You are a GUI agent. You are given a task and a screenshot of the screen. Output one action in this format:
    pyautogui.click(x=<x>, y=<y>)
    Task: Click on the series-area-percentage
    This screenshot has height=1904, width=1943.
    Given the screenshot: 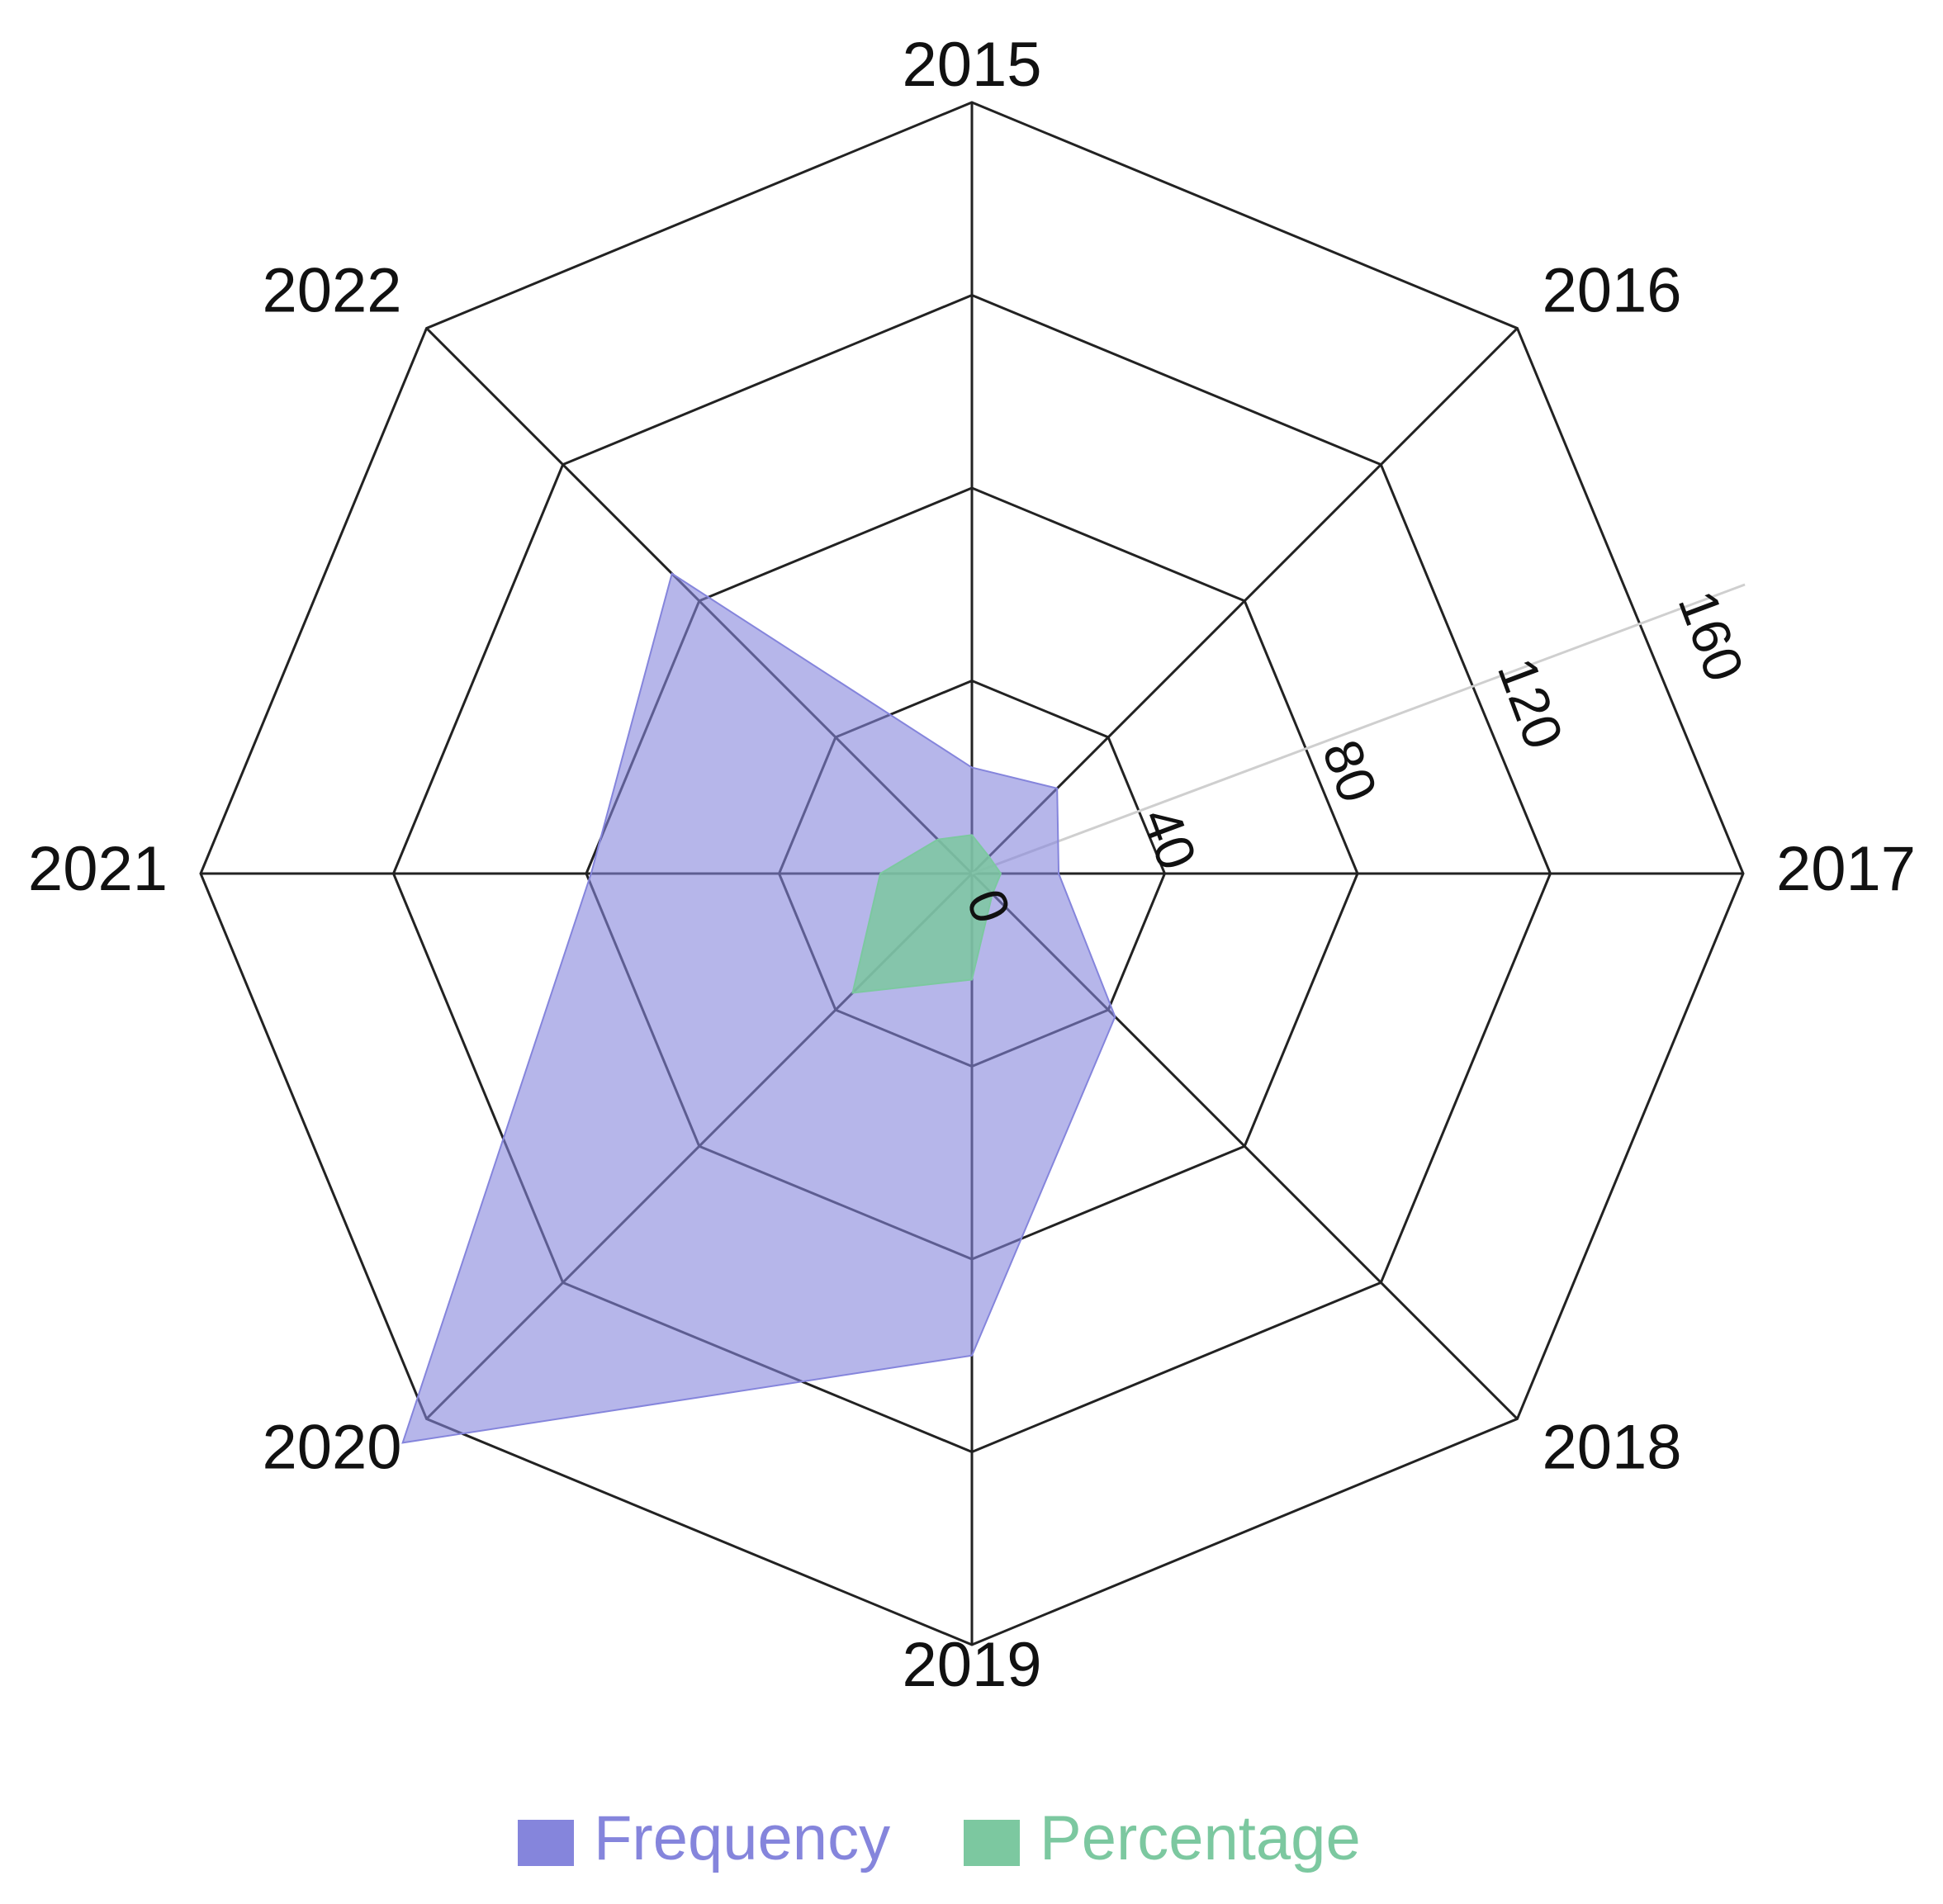 What is the action you would take?
    pyautogui.click(x=926, y=914)
    